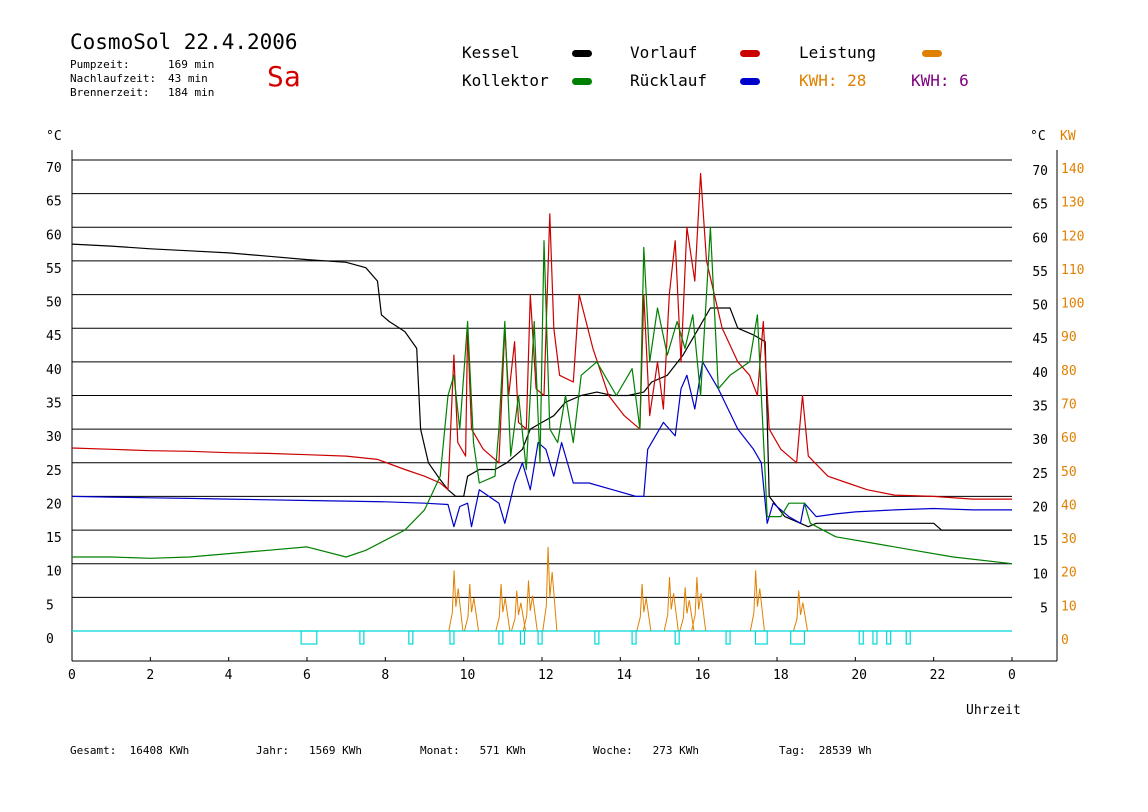 The image size is (1148, 812). I want to click on y-tick-right-55: 55, so click(1040, 272).